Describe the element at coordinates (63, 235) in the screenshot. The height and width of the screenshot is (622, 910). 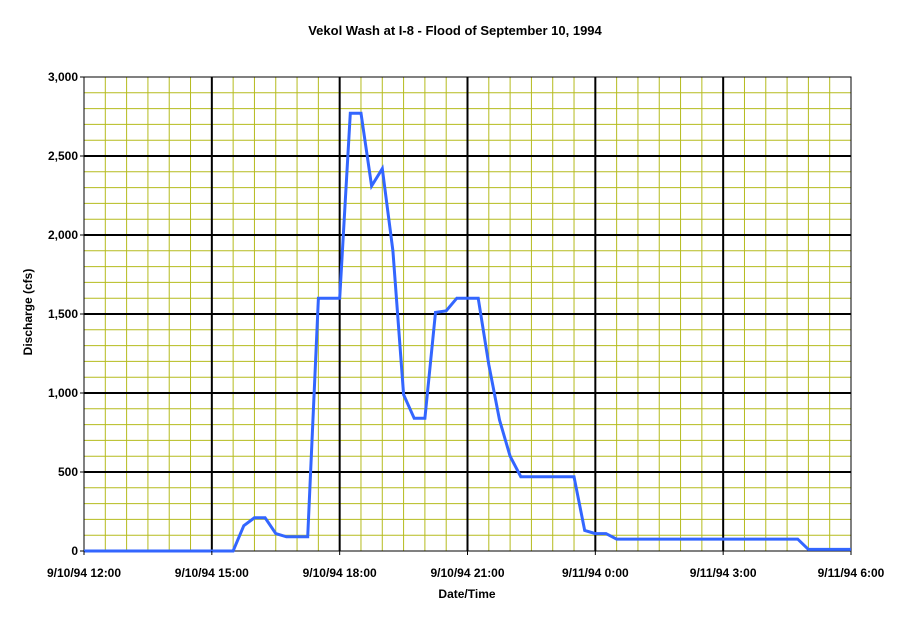
I see `y-tick-label: 2,000` at that location.